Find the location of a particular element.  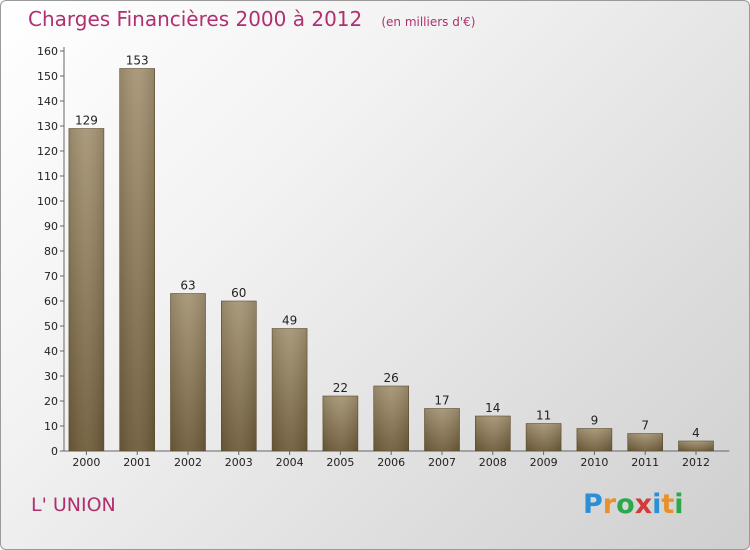

y-tick-label: 120 is located at coordinates (47, 151).